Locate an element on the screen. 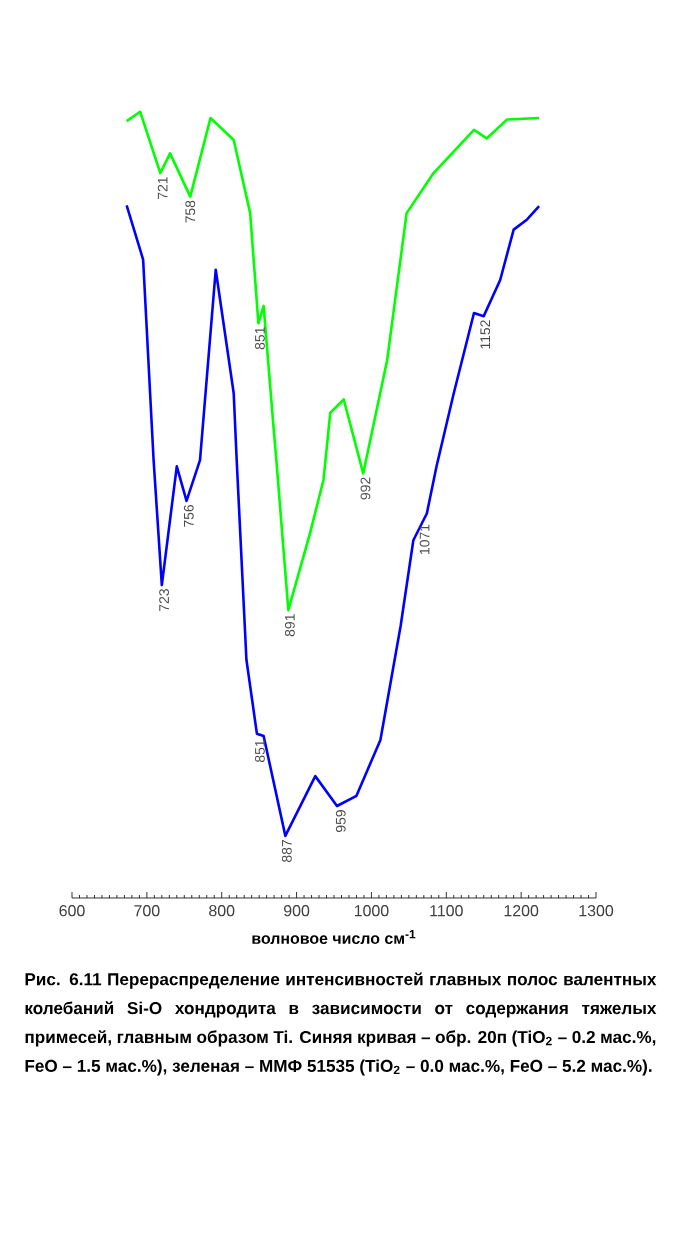 The height and width of the screenshot is (1242, 680). text: Рис. 6.11 Перераспределение интенсивностей главных полос валентных колебаний Si-O хондродита в зависимости от содержания тяжелых примесей, главным образом Ti. Синяя кривая – обр. 20п (TiO$_{2}$ – 0.2 мас.%, FeO – 1.5 мас.%), зеленая – ММФ 51535 (TiO$_{2}$ – 0.0 мас.%, FeO – 5.2 мас.%). is located at coordinates (341, 1024).